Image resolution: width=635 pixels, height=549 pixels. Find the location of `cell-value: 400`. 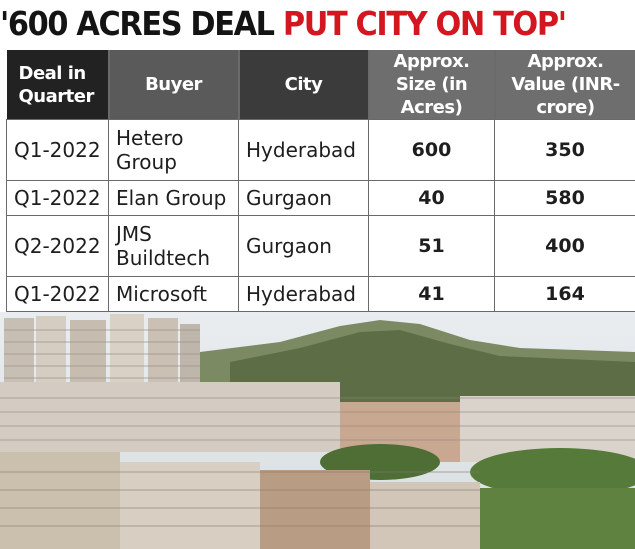

cell-value: 400 is located at coordinates (564, 246).